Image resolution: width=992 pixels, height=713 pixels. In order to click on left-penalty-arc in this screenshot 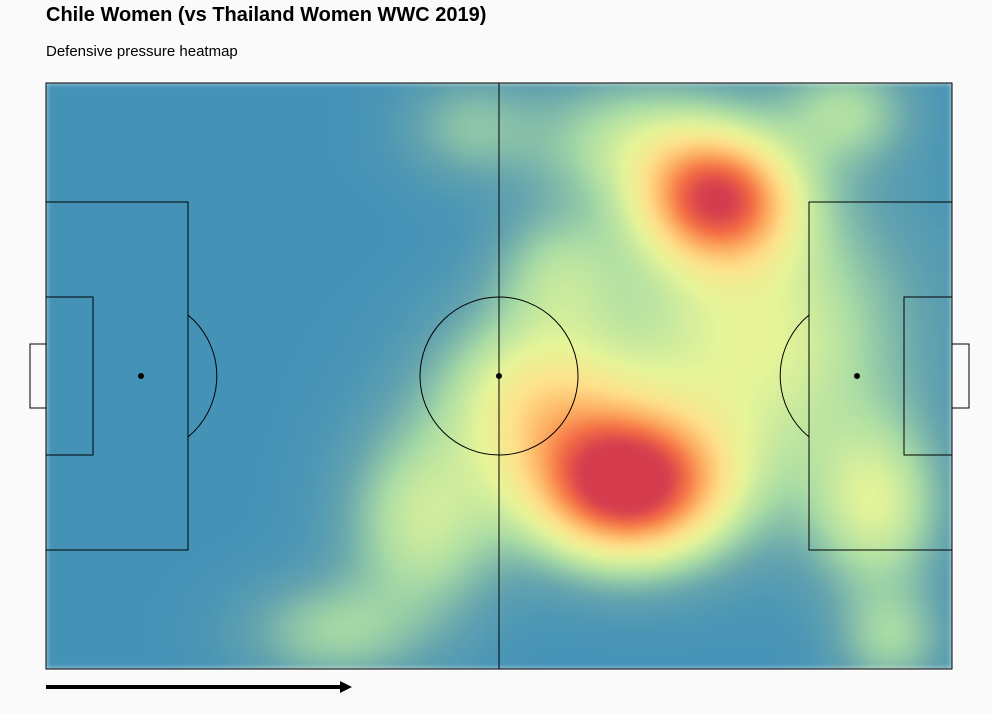, I will do `click(202, 376)`.